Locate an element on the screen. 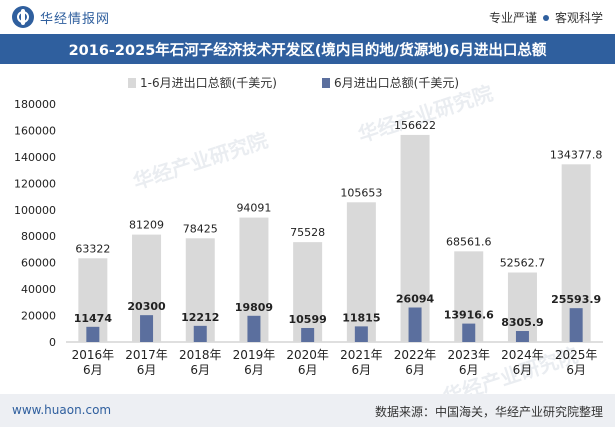 The height and width of the screenshot is (427, 615). top-bar: 华经情报网 专业严谨 客观科学 is located at coordinates (307, 17).